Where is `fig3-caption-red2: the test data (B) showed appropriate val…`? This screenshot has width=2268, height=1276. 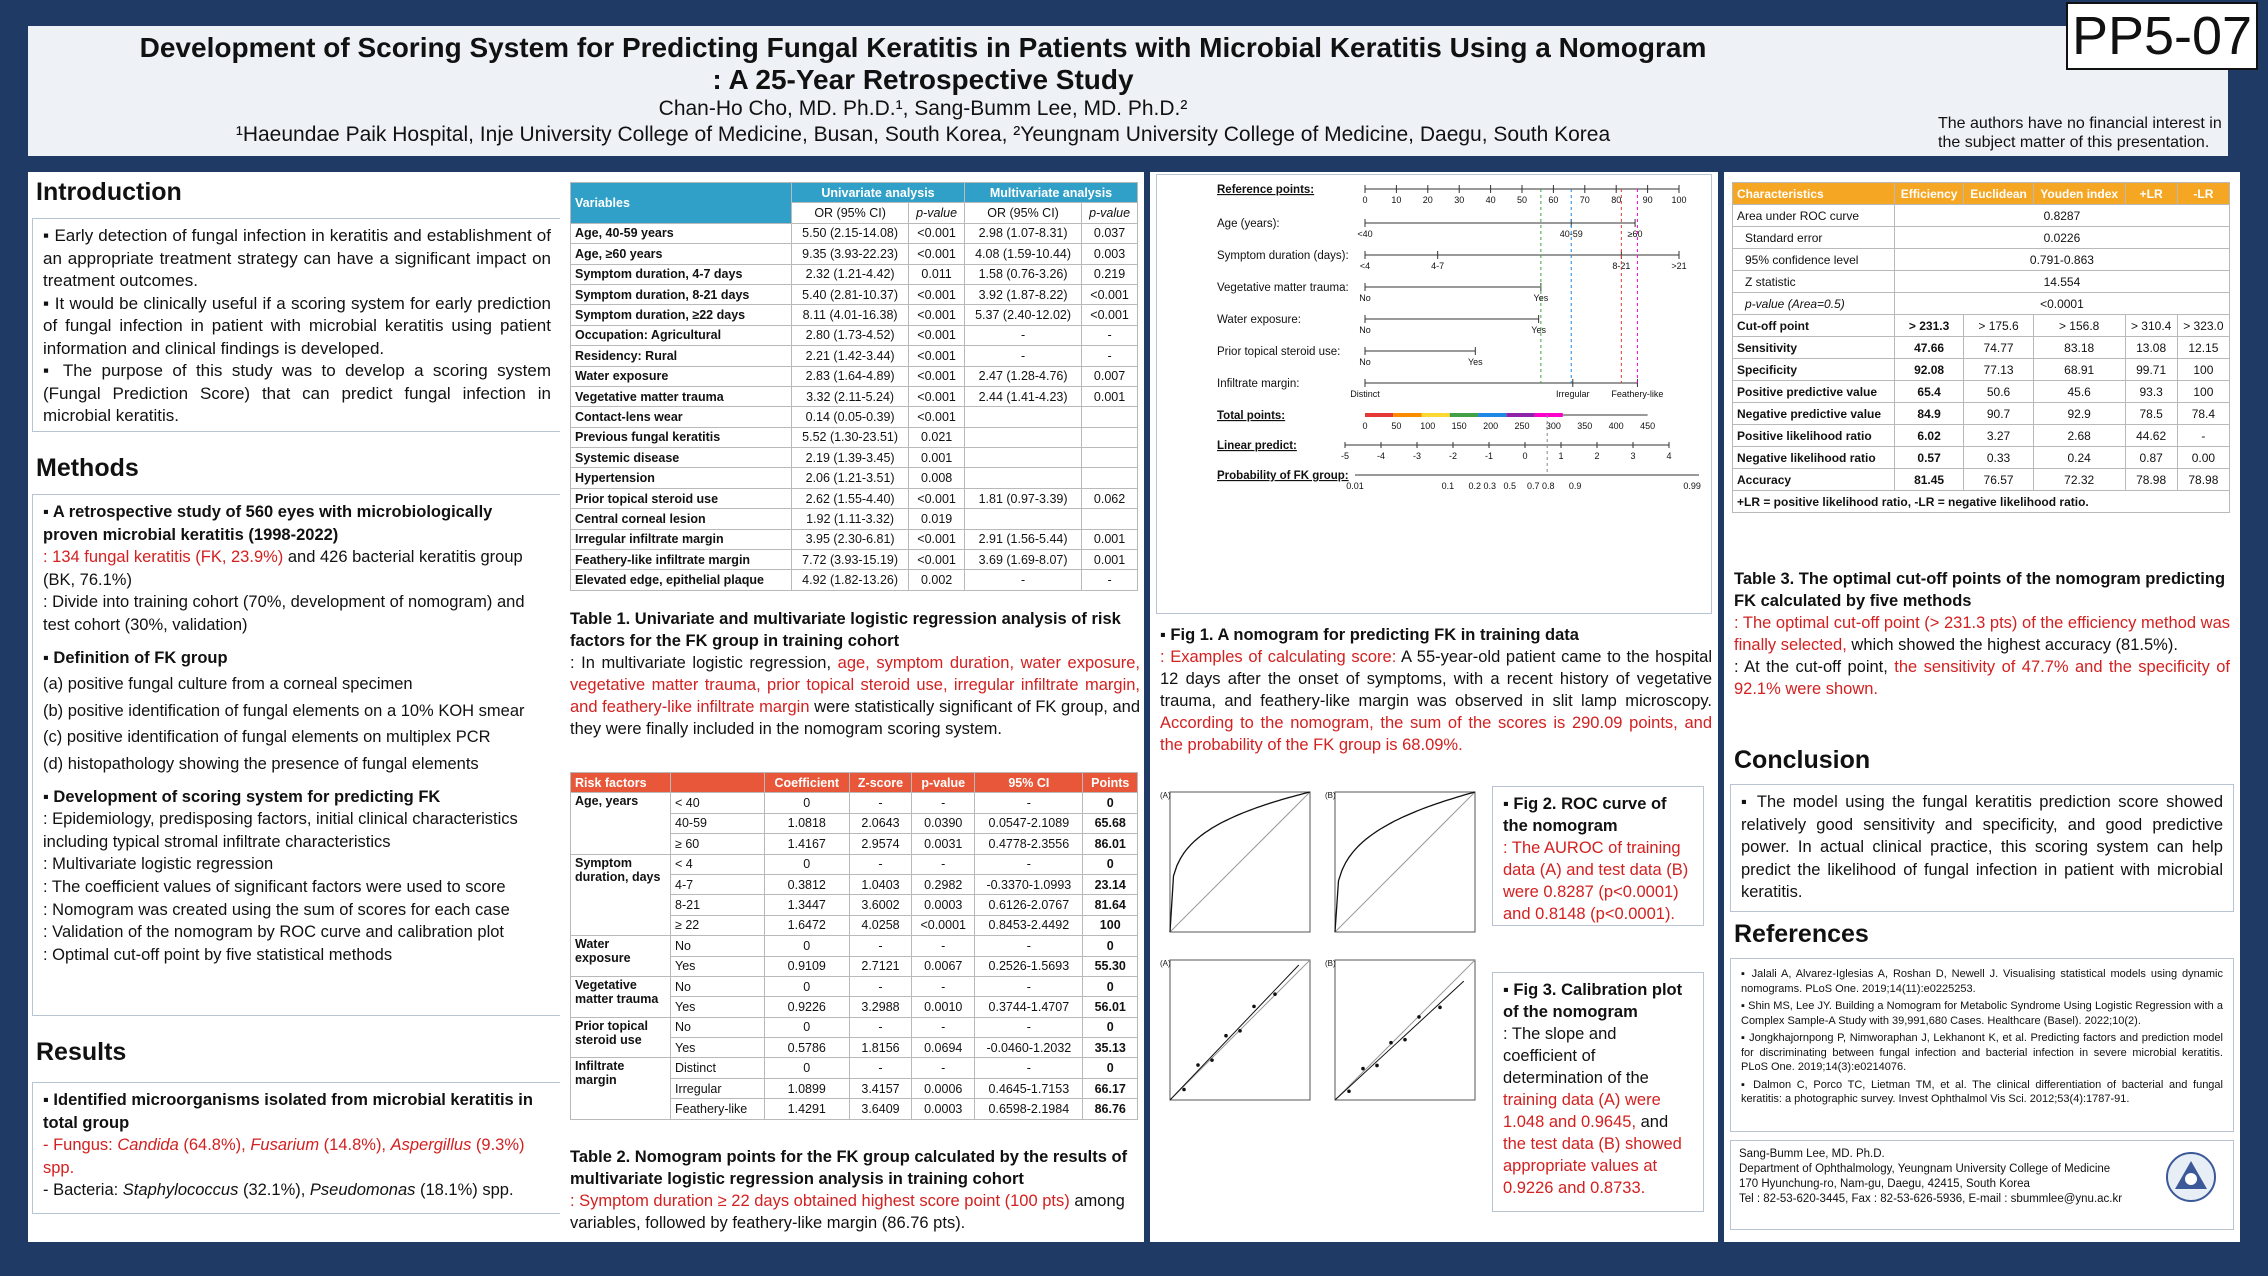
fig3-caption-red2: the test data (B) showed appropriate val… is located at coordinates (1592, 1166).